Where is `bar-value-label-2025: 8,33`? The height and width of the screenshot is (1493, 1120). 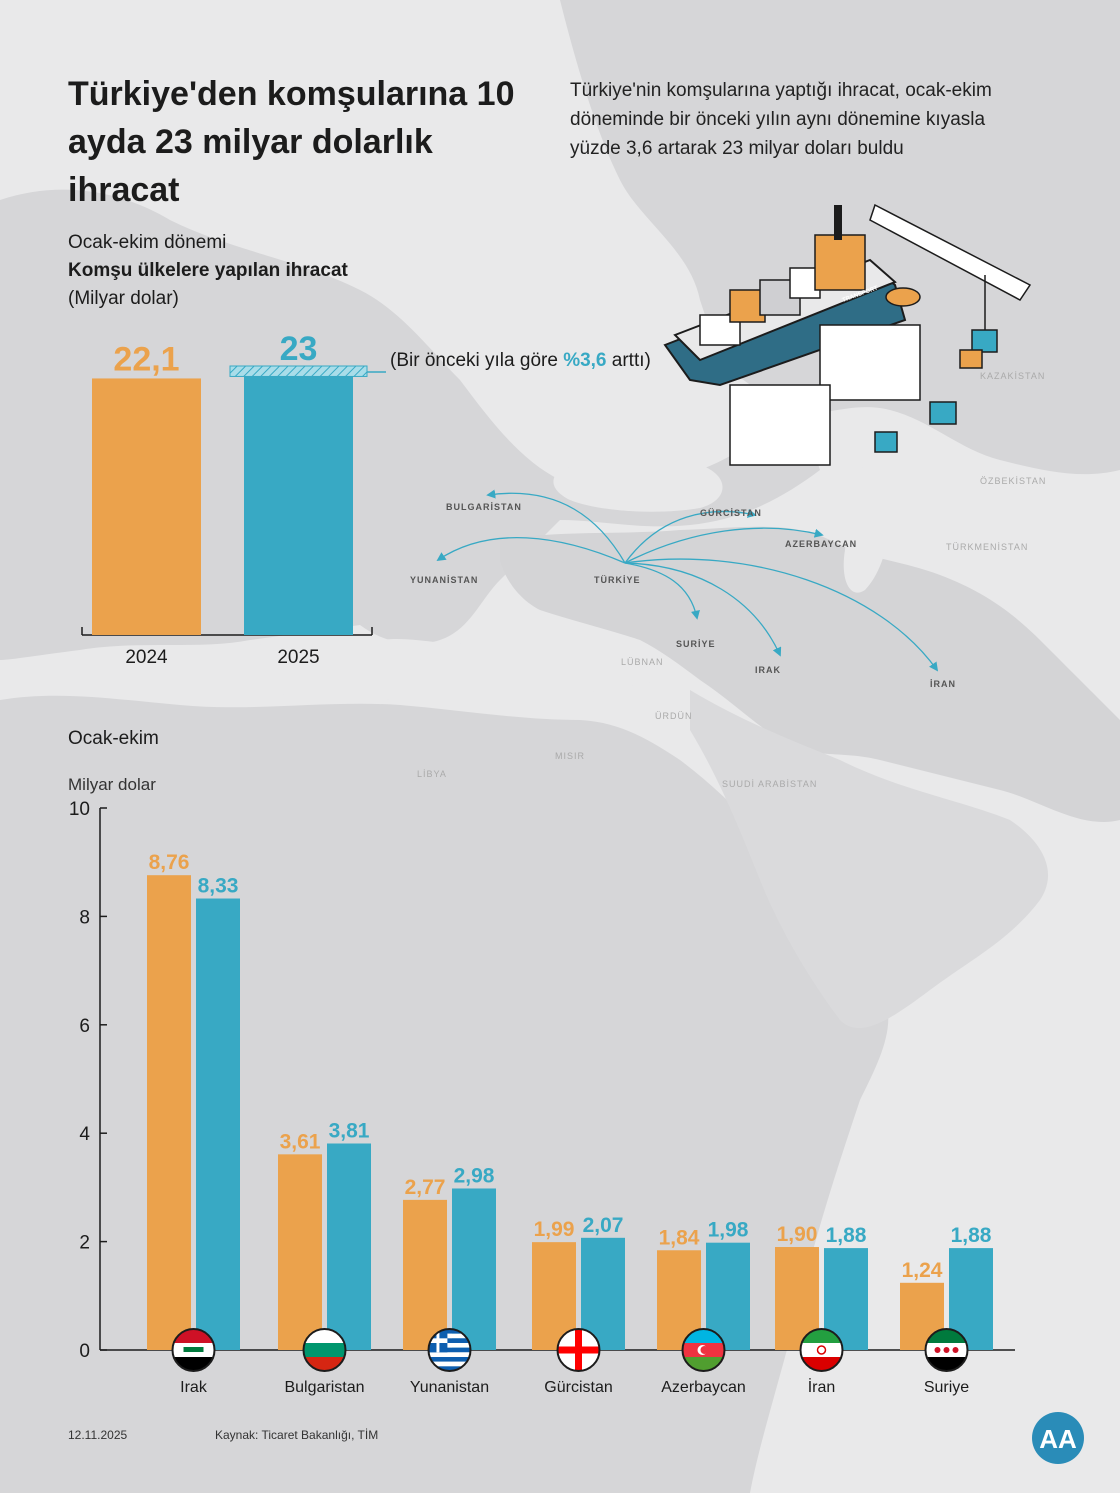
bar-value-label-2025: 8,33 is located at coordinates (218, 886).